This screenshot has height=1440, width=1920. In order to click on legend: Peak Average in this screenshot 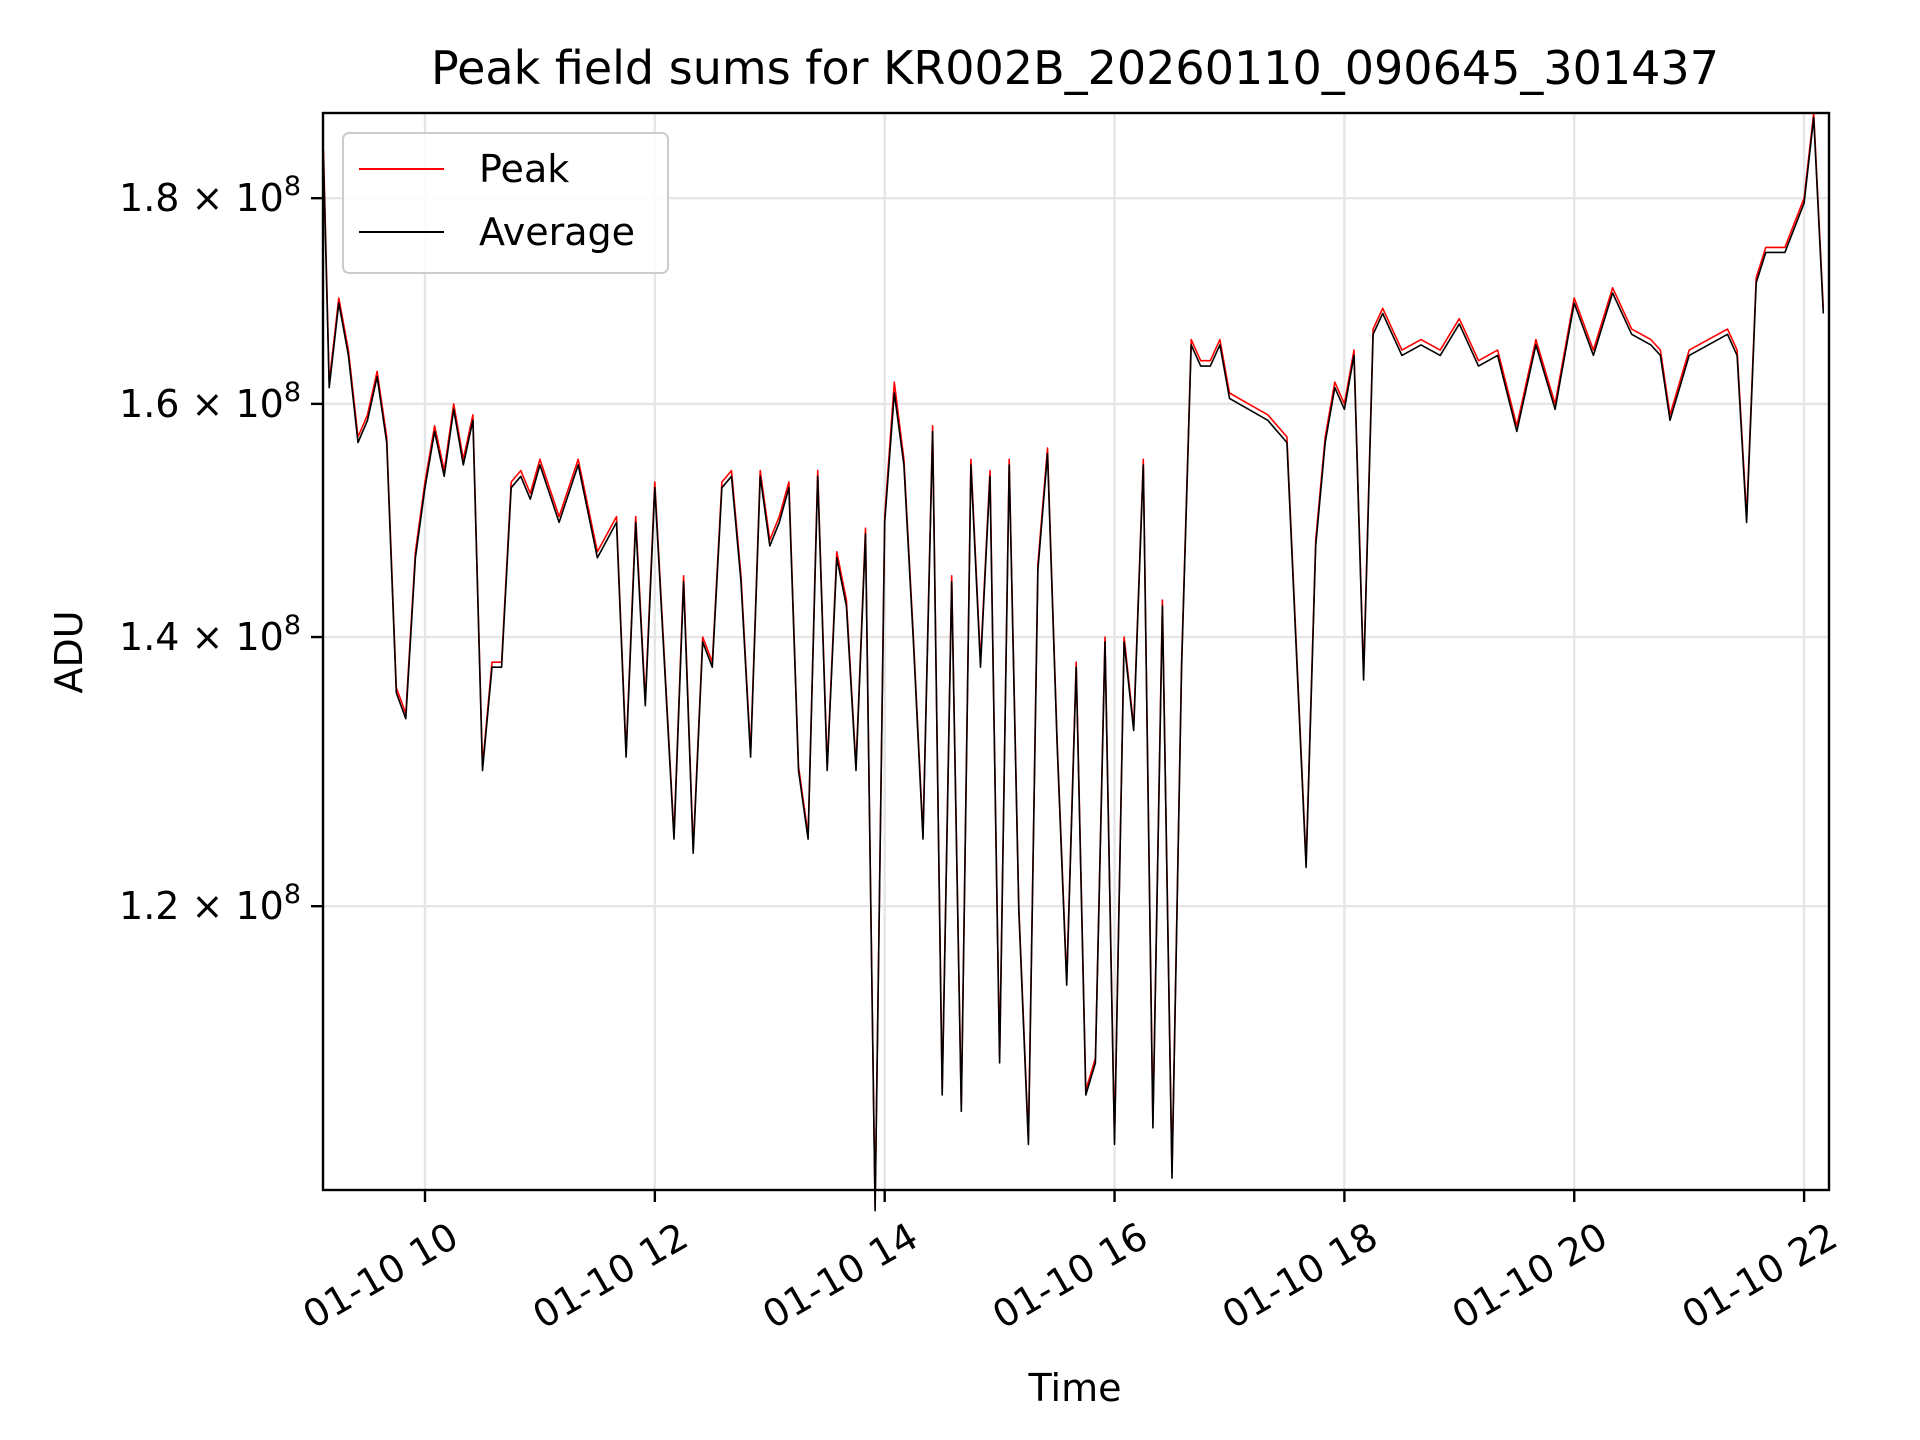, I will do `click(505, 203)`.